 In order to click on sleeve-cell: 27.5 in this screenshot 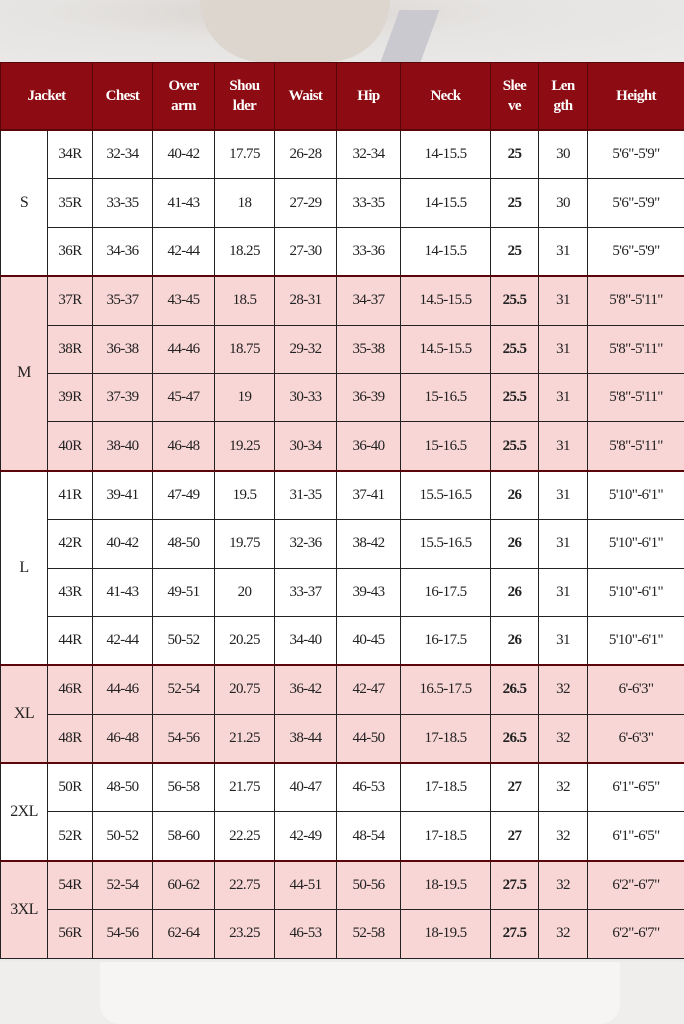, I will do `click(514, 885)`.